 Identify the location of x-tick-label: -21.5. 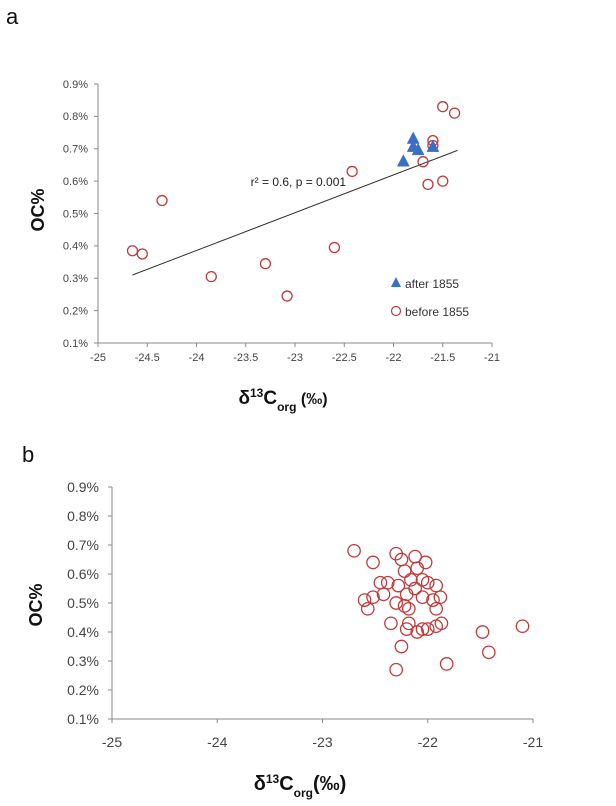
(442, 358).